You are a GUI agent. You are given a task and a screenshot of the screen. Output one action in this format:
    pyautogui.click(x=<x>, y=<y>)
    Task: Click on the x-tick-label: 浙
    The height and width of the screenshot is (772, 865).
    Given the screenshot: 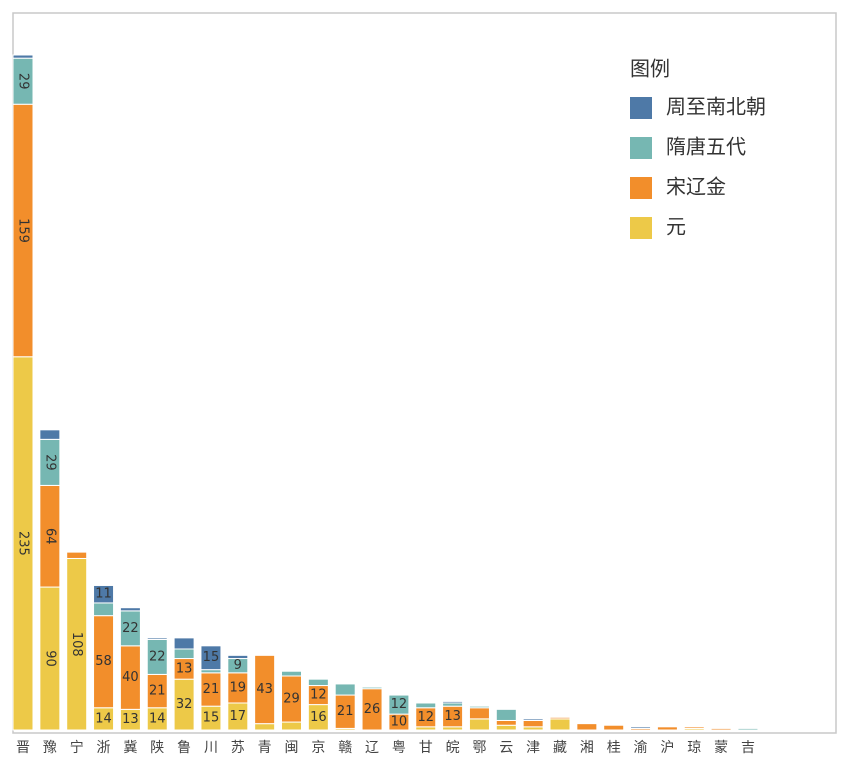 What is the action you would take?
    pyautogui.click(x=104, y=748)
    